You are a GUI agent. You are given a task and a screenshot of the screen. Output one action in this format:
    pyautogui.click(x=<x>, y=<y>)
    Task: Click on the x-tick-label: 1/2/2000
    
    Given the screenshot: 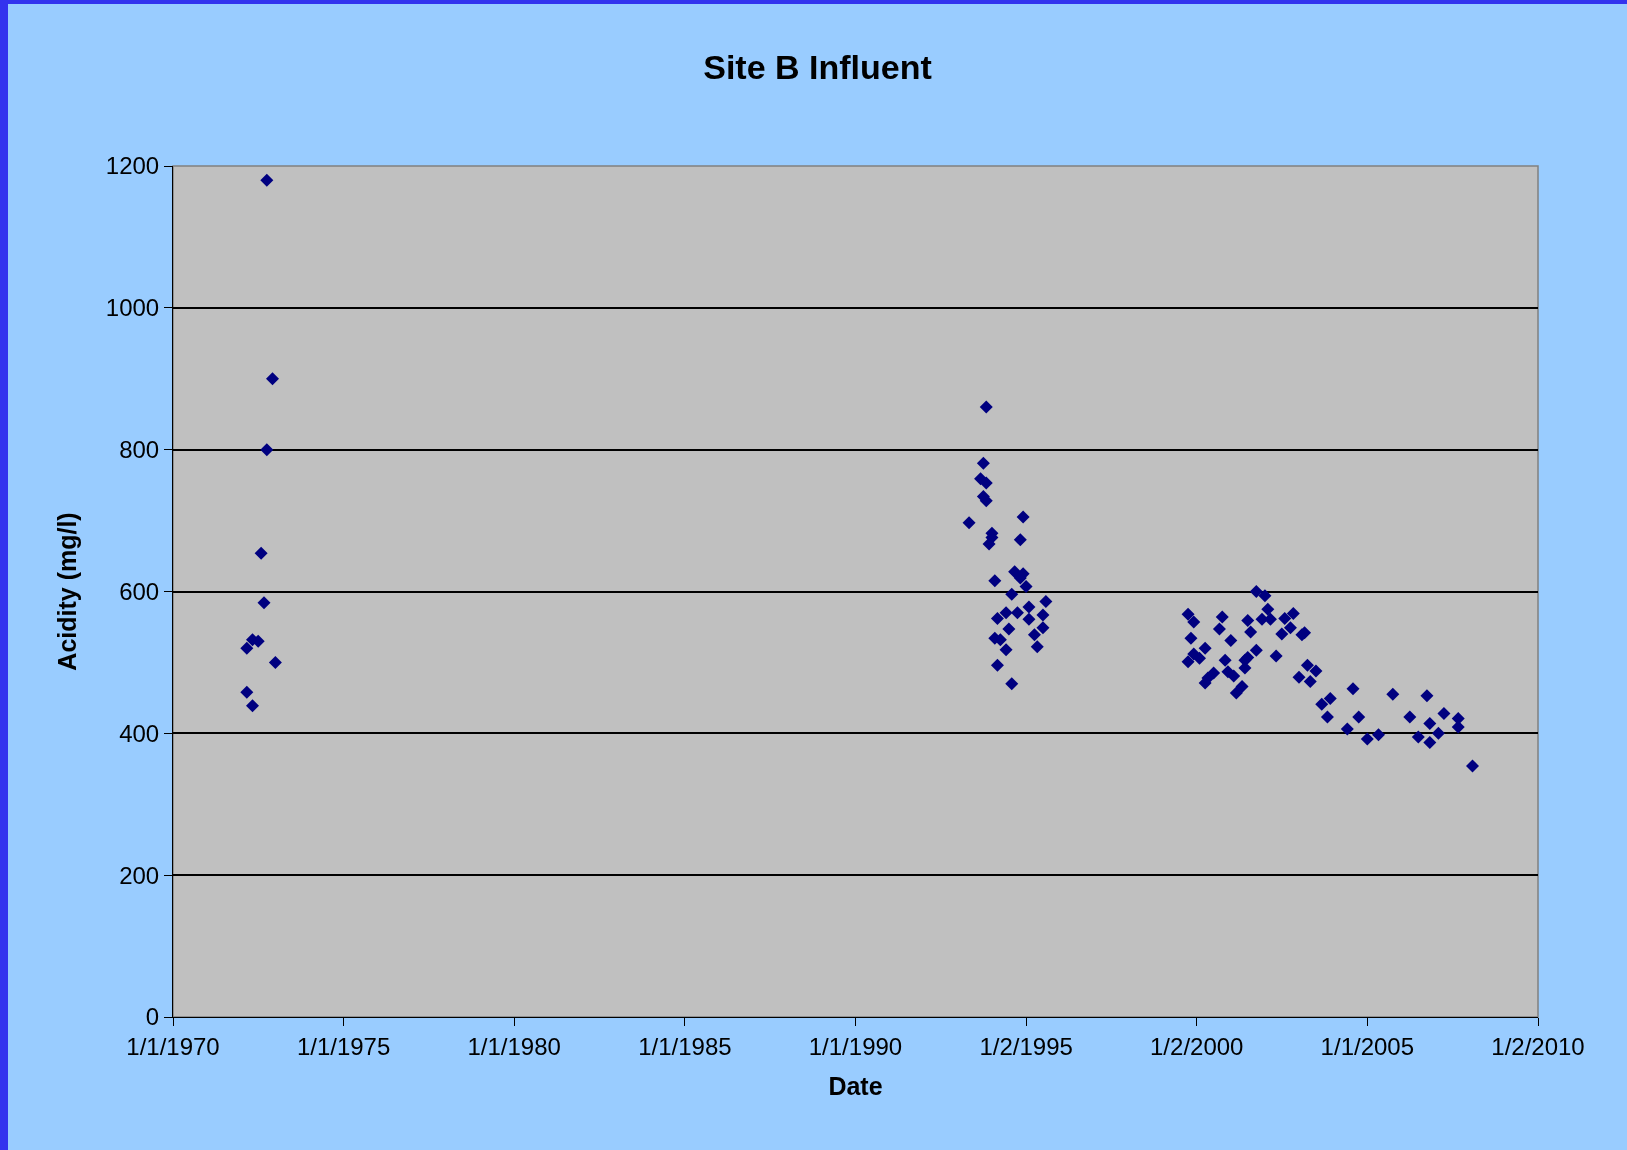 What is the action you would take?
    pyautogui.click(x=1197, y=1046)
    